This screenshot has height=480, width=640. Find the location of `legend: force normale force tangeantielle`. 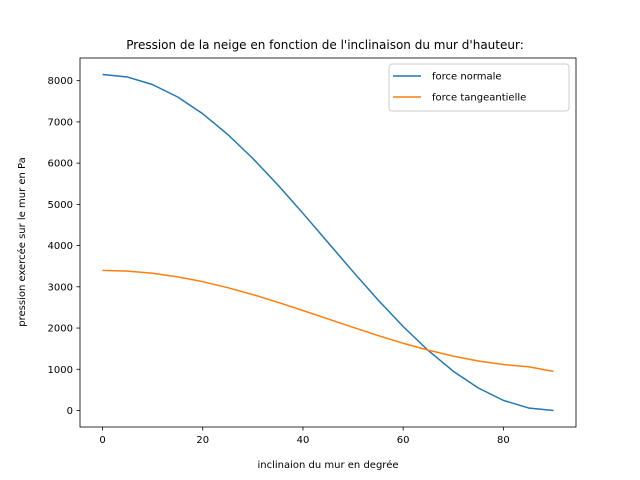

legend: force normale force tangeantielle is located at coordinates (479, 87).